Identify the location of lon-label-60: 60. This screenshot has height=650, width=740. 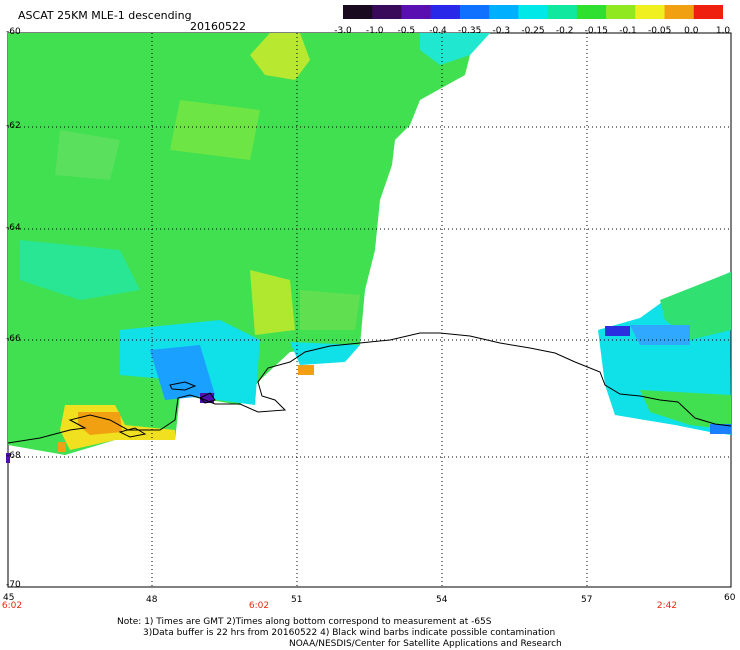
(730, 598).